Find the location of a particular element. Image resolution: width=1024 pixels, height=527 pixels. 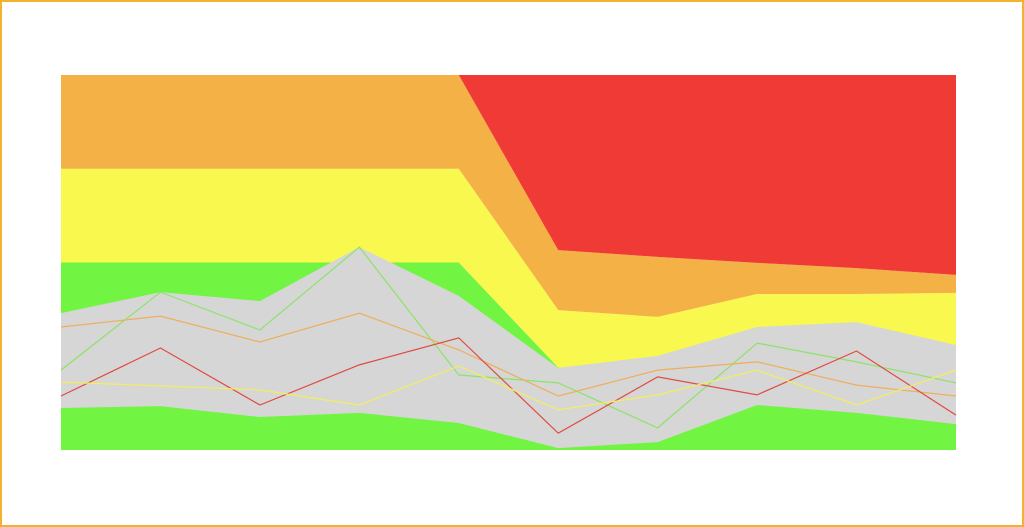

series-line is located at coordinates (508, 388).